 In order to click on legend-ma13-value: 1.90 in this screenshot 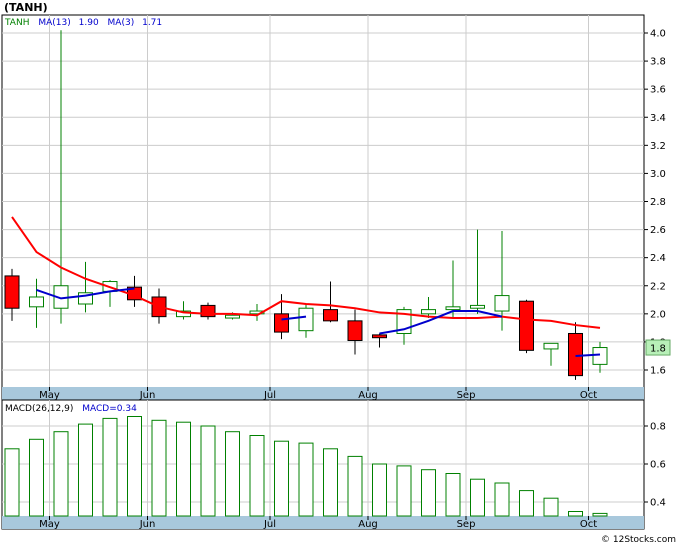, I will do `click(89, 23)`.